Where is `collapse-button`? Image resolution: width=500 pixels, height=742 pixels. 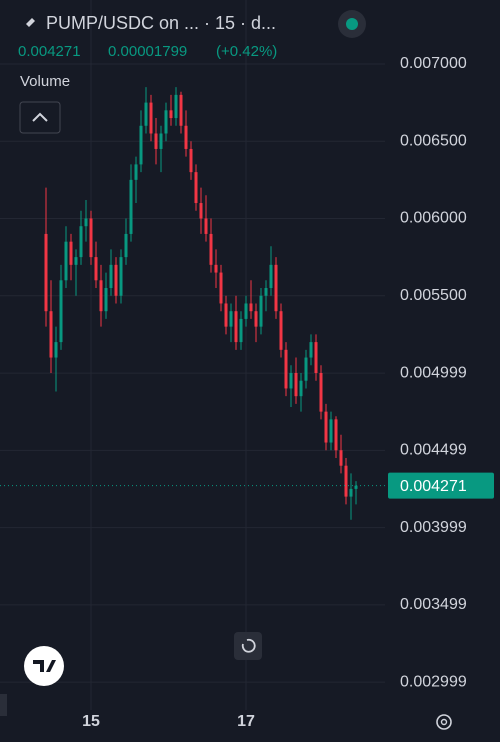 collapse-button is located at coordinates (40, 117).